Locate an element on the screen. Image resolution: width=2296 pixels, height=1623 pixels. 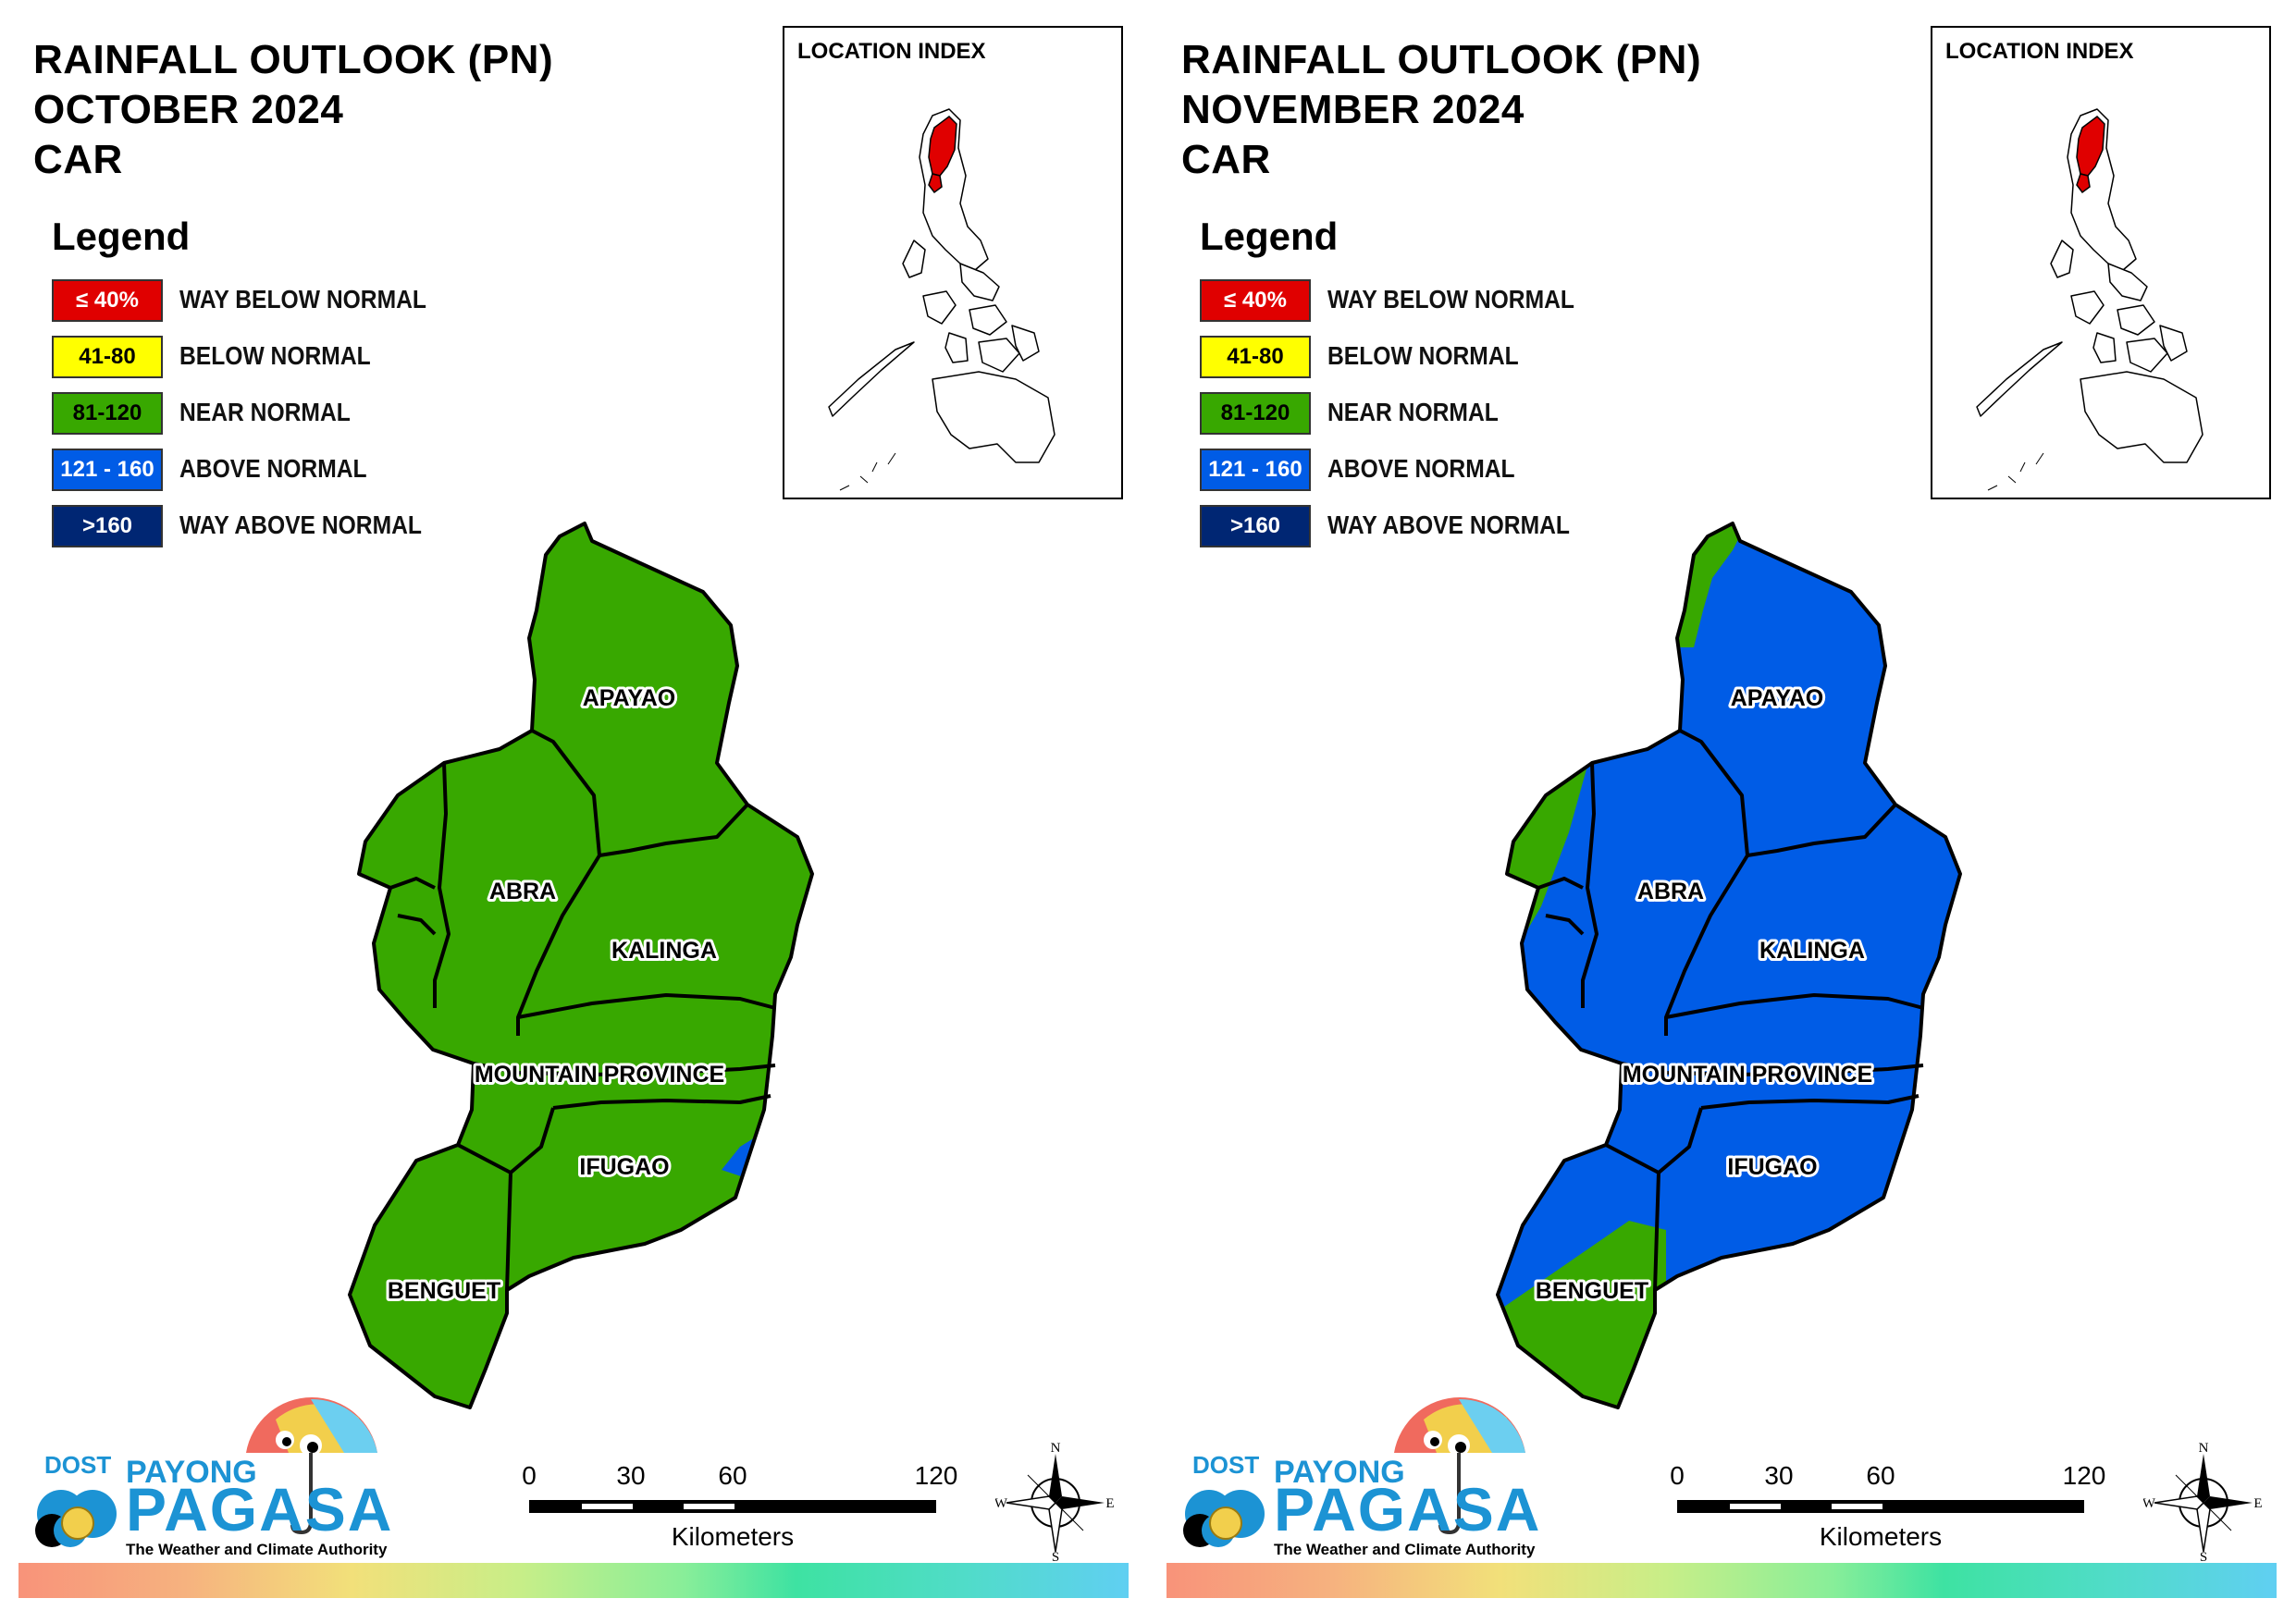
title-line-2: OCTOBER 2024 is located at coordinates (188, 109).